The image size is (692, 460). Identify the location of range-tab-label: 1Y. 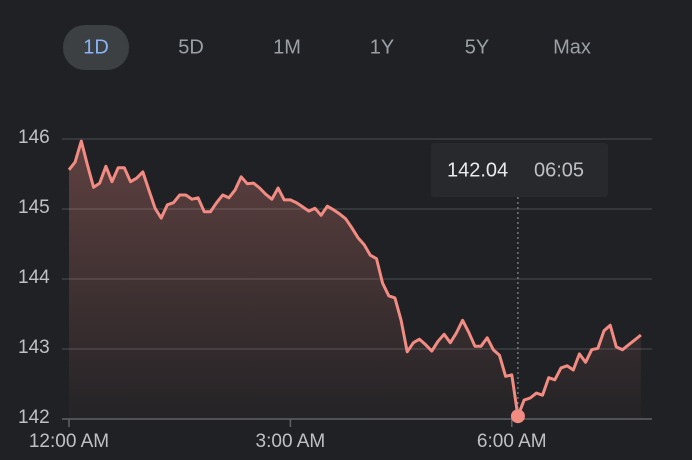
(382, 47).